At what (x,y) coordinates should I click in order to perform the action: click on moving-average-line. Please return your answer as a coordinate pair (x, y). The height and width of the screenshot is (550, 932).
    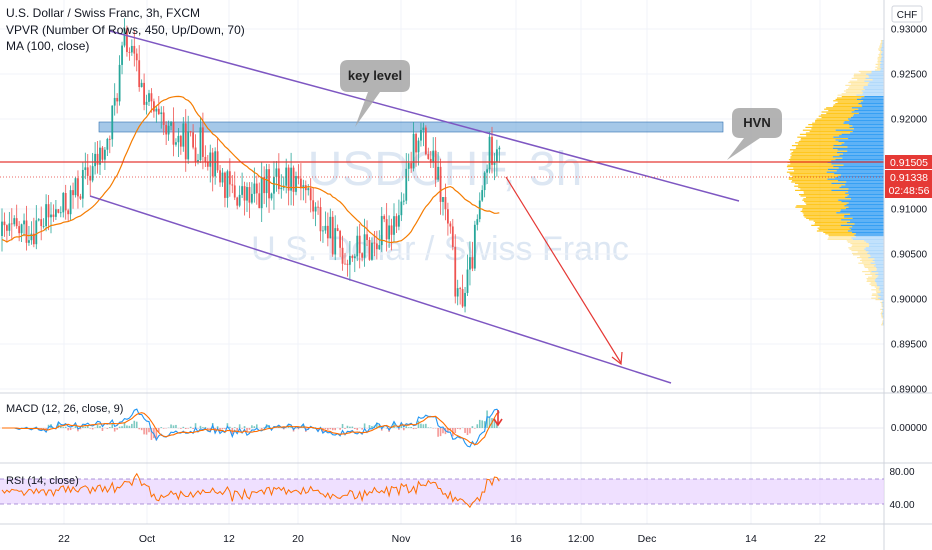
    Looking at the image, I should click on (250, 169).